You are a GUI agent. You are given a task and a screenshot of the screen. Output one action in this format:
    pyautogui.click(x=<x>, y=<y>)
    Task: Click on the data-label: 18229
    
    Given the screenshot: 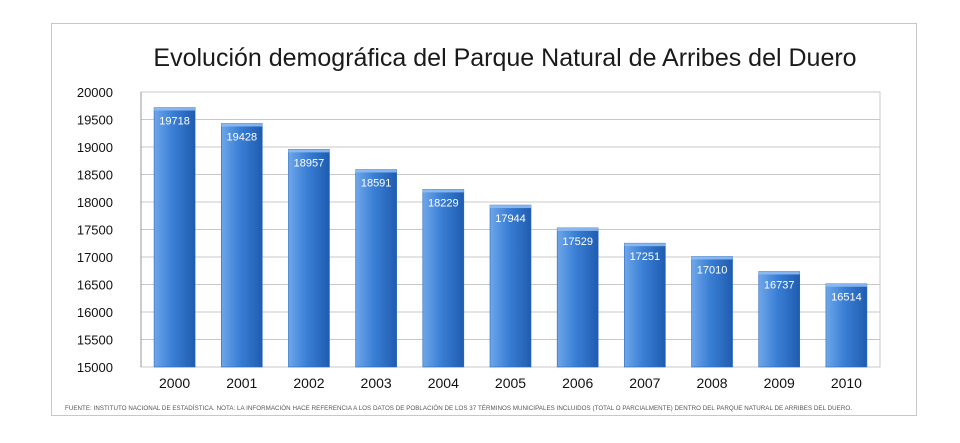 What is the action you would take?
    pyautogui.click(x=443, y=203)
    